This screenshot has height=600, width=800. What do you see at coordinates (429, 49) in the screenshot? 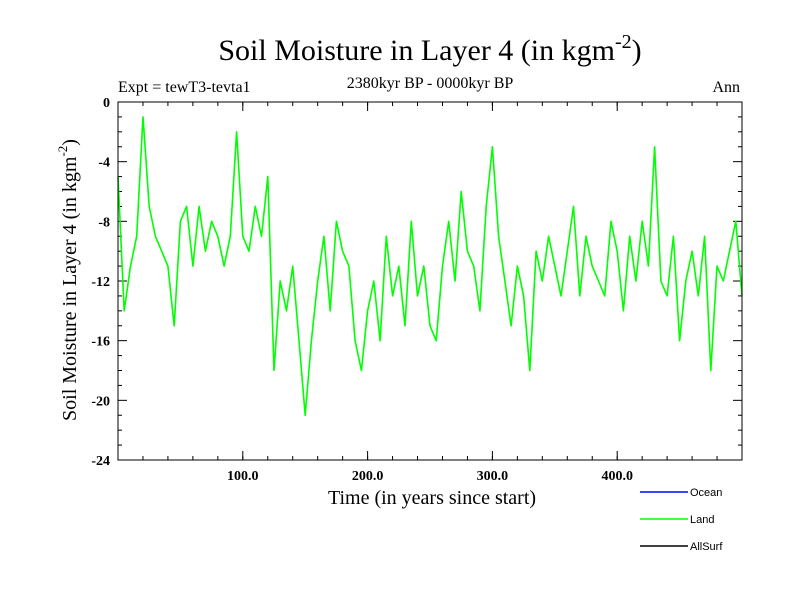
I see `chart-title: Soil Moisture in Layer 4 (in kgm-2)` at bounding box center [429, 49].